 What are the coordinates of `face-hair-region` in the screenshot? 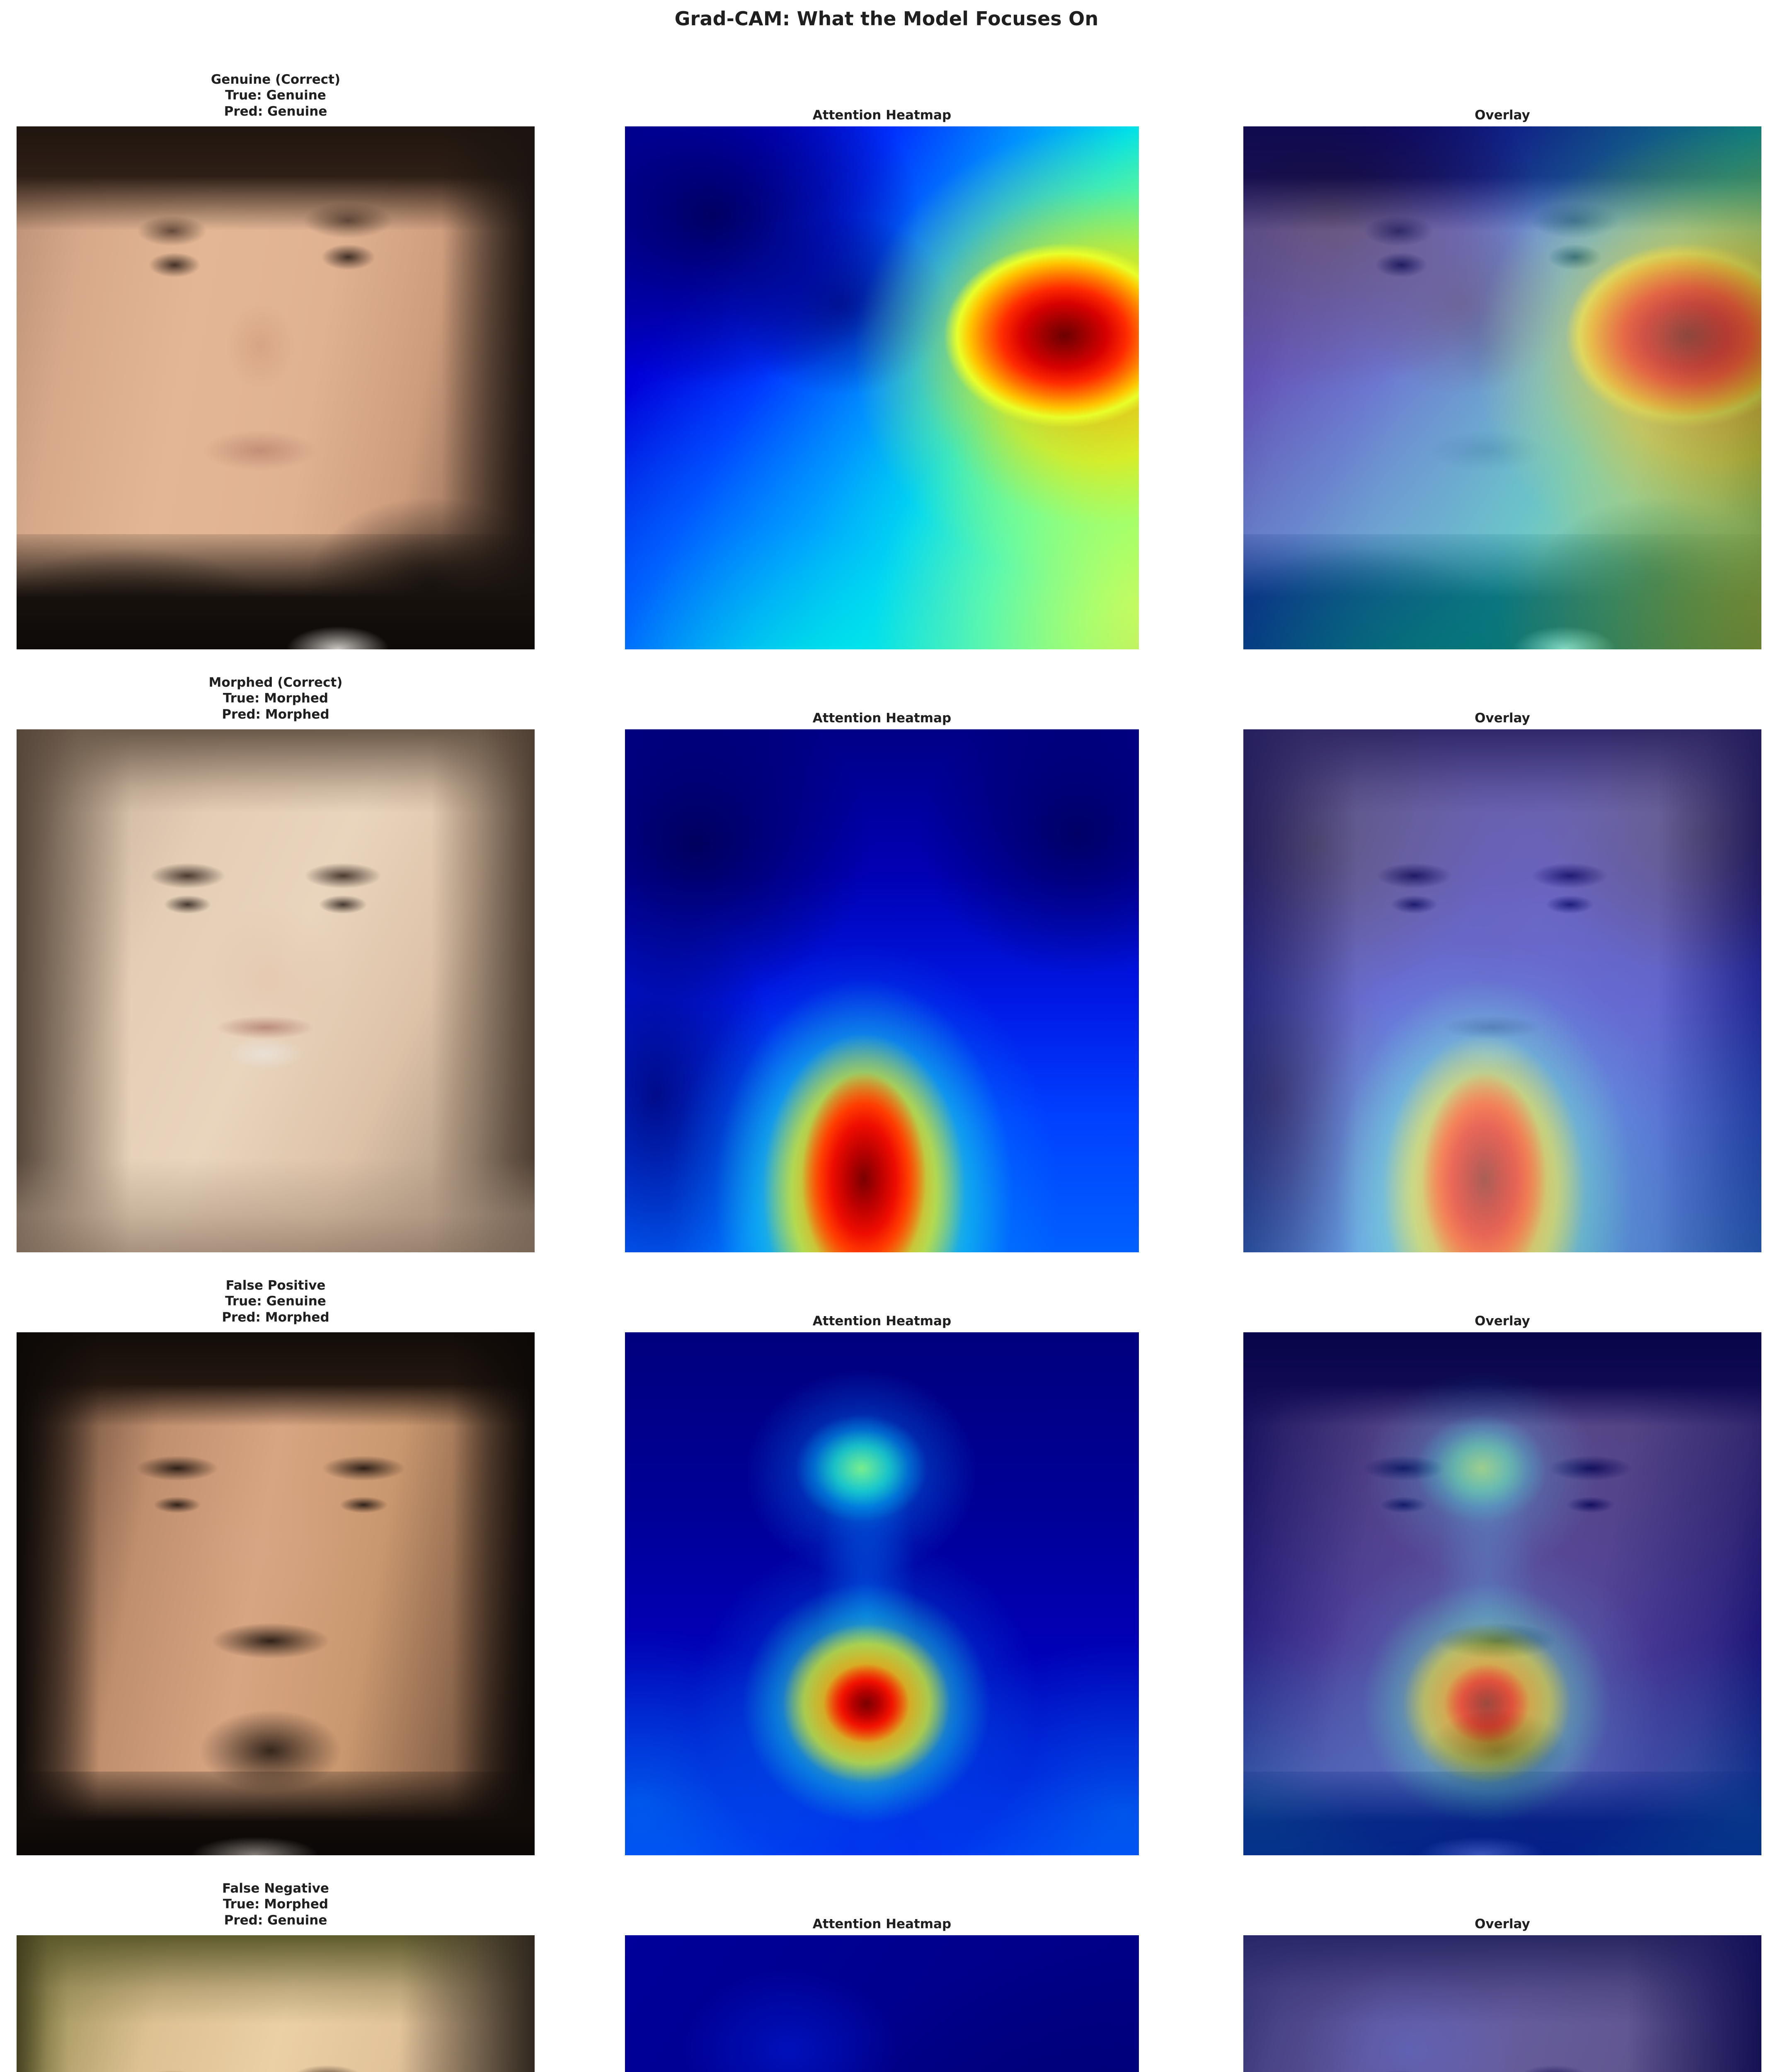 It's located at (276, 1379).